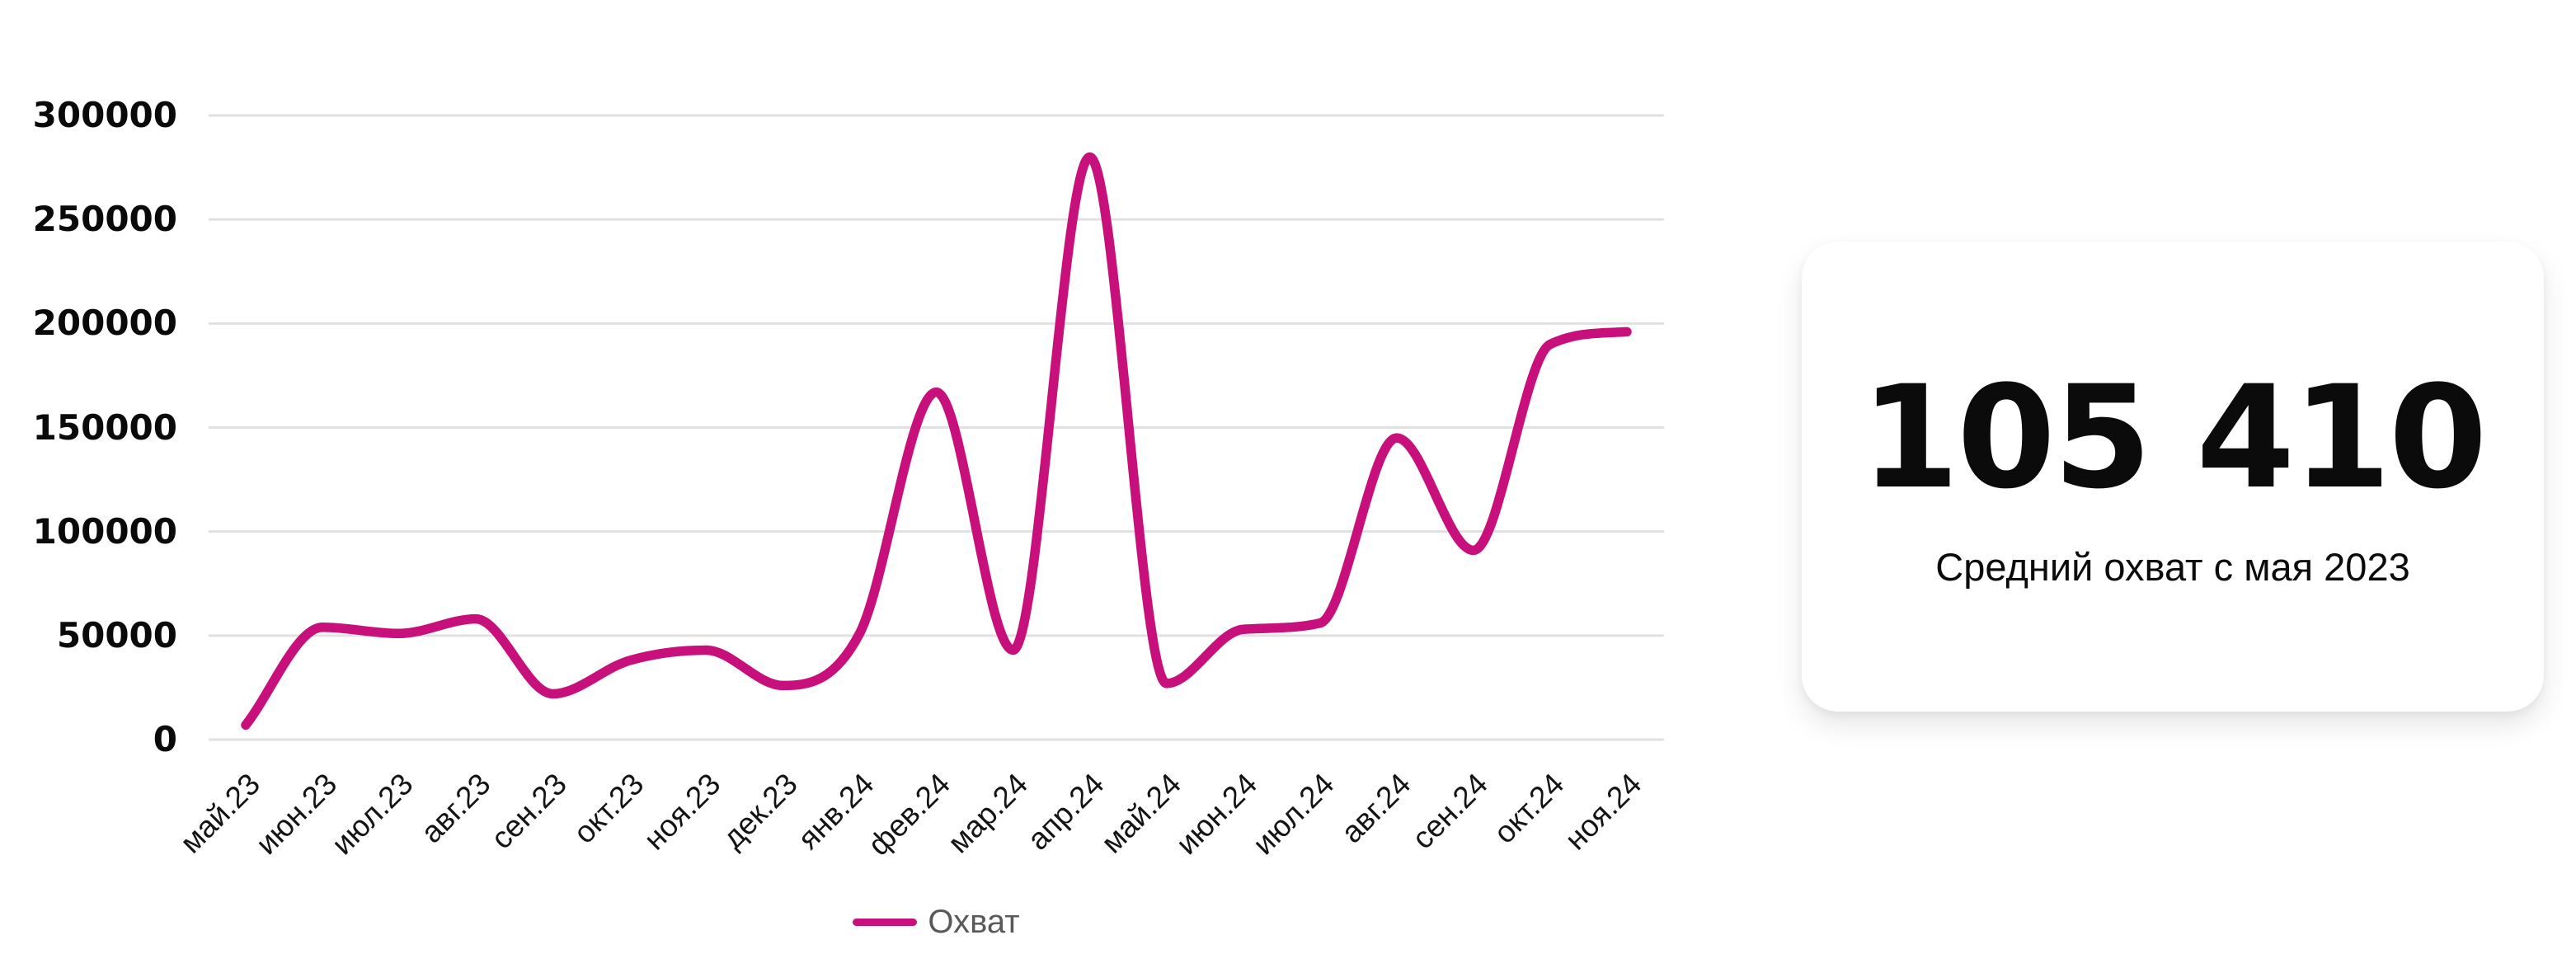  Describe the element at coordinates (2174, 438) in the screenshot. I see `summary-value: 105 410` at that location.